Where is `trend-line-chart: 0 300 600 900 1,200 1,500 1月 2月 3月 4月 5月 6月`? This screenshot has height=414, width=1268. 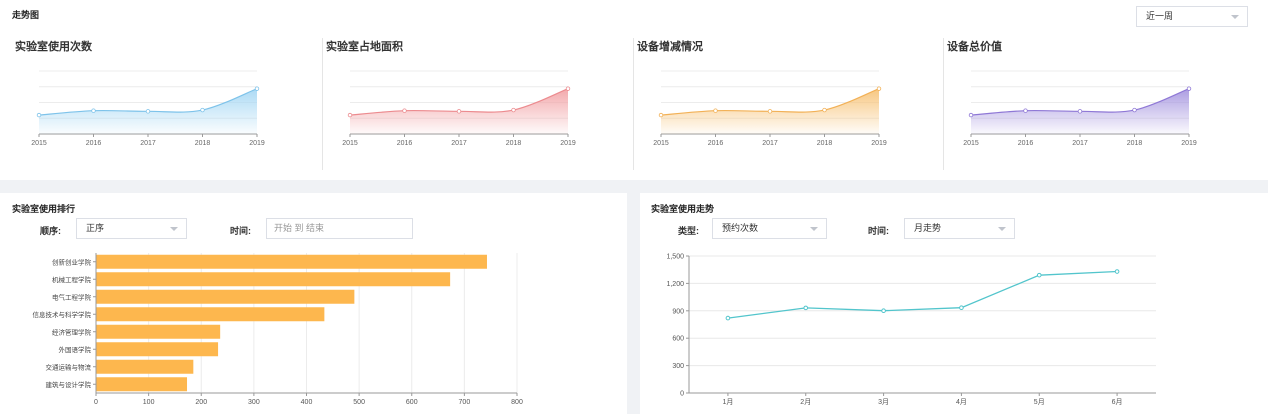
trend-line-chart: 0 300 600 900 1,200 1,500 1月 2月 3月 4月 5月 6月 is located at coordinates (911, 330).